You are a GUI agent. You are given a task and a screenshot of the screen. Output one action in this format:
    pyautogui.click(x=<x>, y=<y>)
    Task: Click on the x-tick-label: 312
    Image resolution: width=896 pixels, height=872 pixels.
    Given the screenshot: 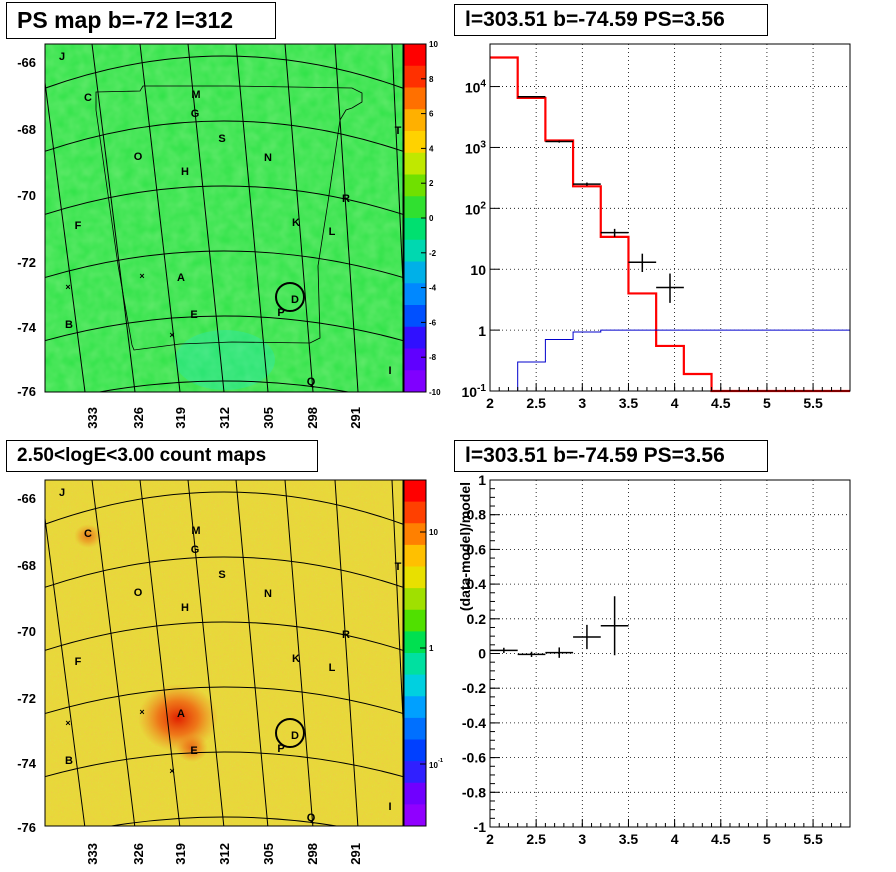 What is the action you would take?
    pyautogui.click(x=224, y=418)
    